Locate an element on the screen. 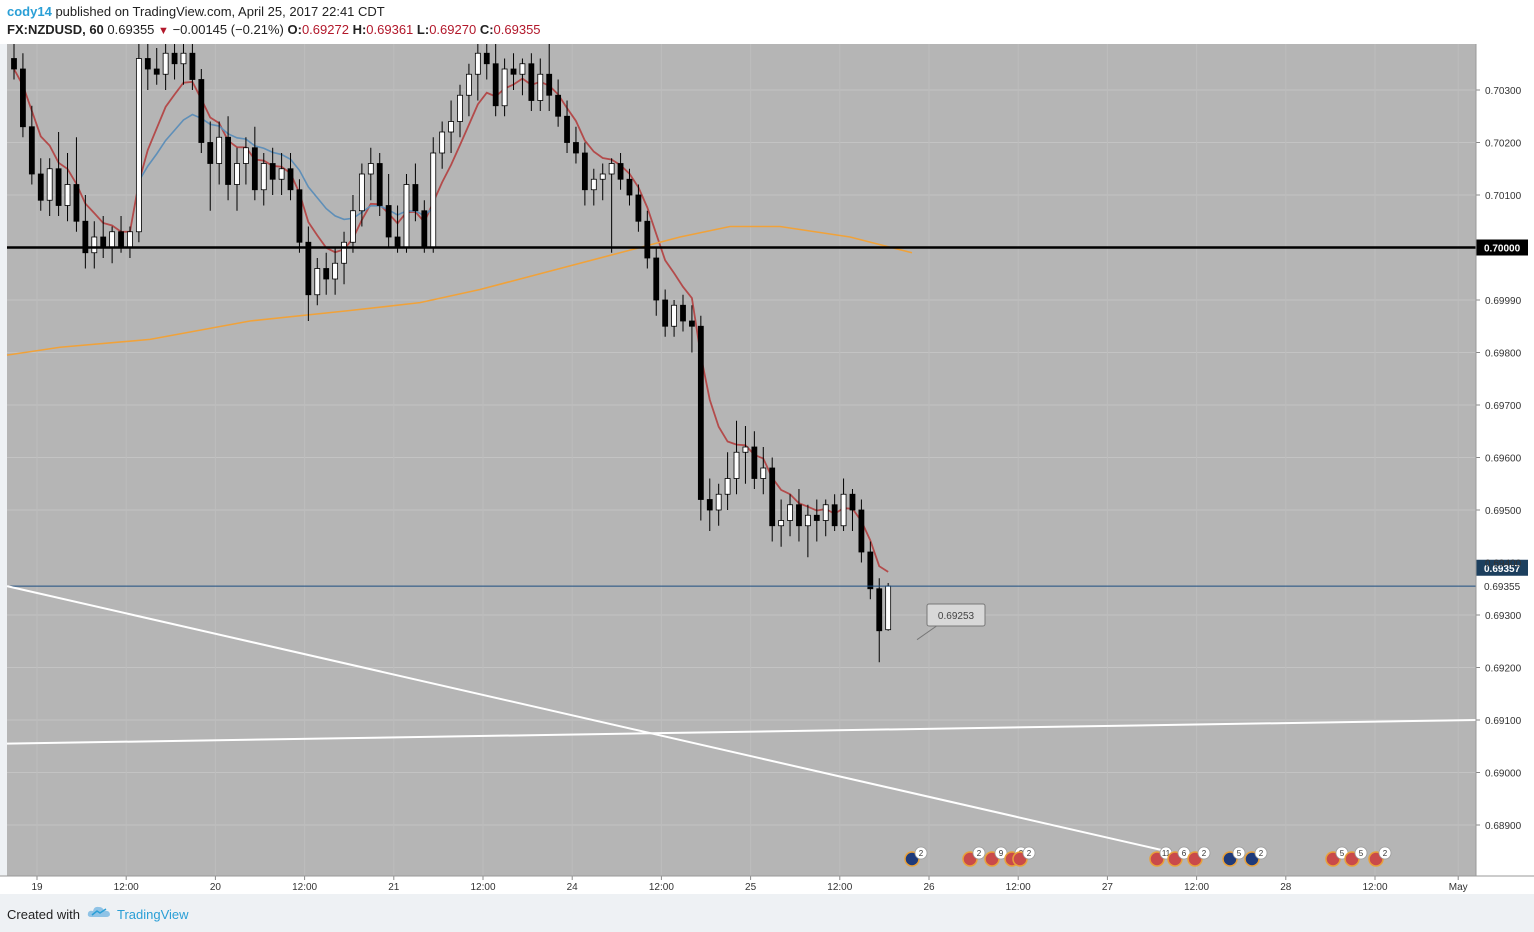 Image resolution: width=1534 pixels, height=932 pixels. long-ma-line is located at coordinates (459, 290).